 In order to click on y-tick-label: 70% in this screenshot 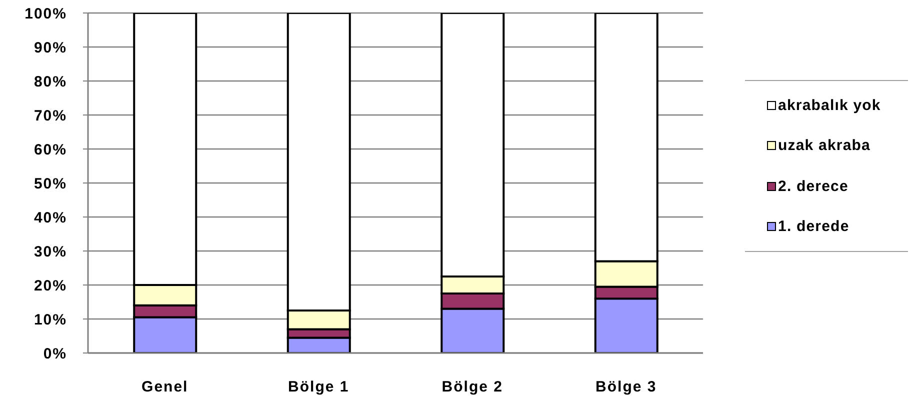, I will do `click(50, 115)`.